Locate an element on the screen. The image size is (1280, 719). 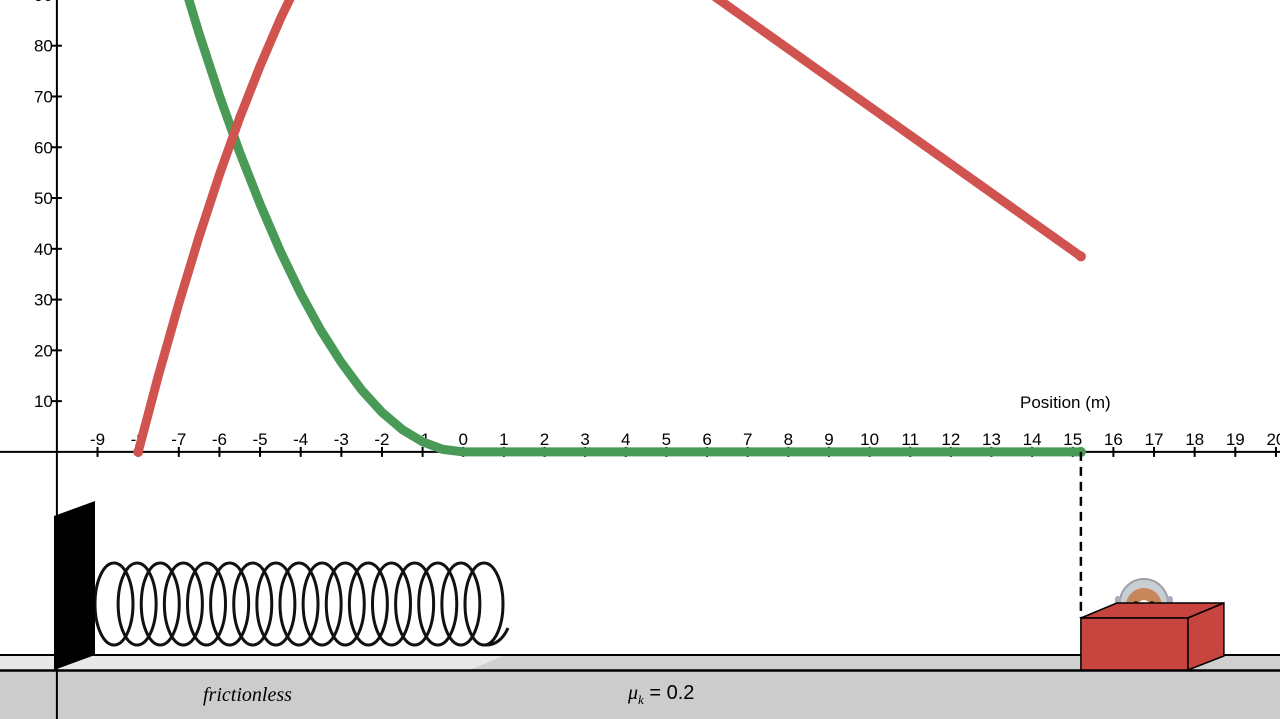
x-tick-label: -7 is located at coordinates (178, 439).